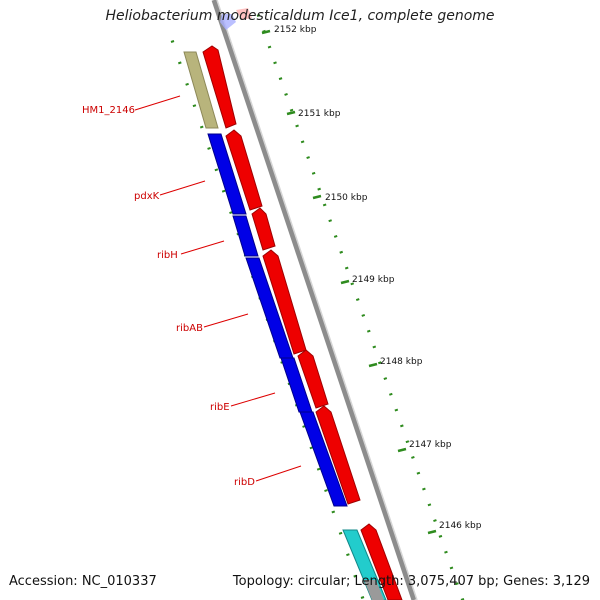 The height and width of the screenshot is (600, 600). I want to click on leader-ribd, so click(278, 473).